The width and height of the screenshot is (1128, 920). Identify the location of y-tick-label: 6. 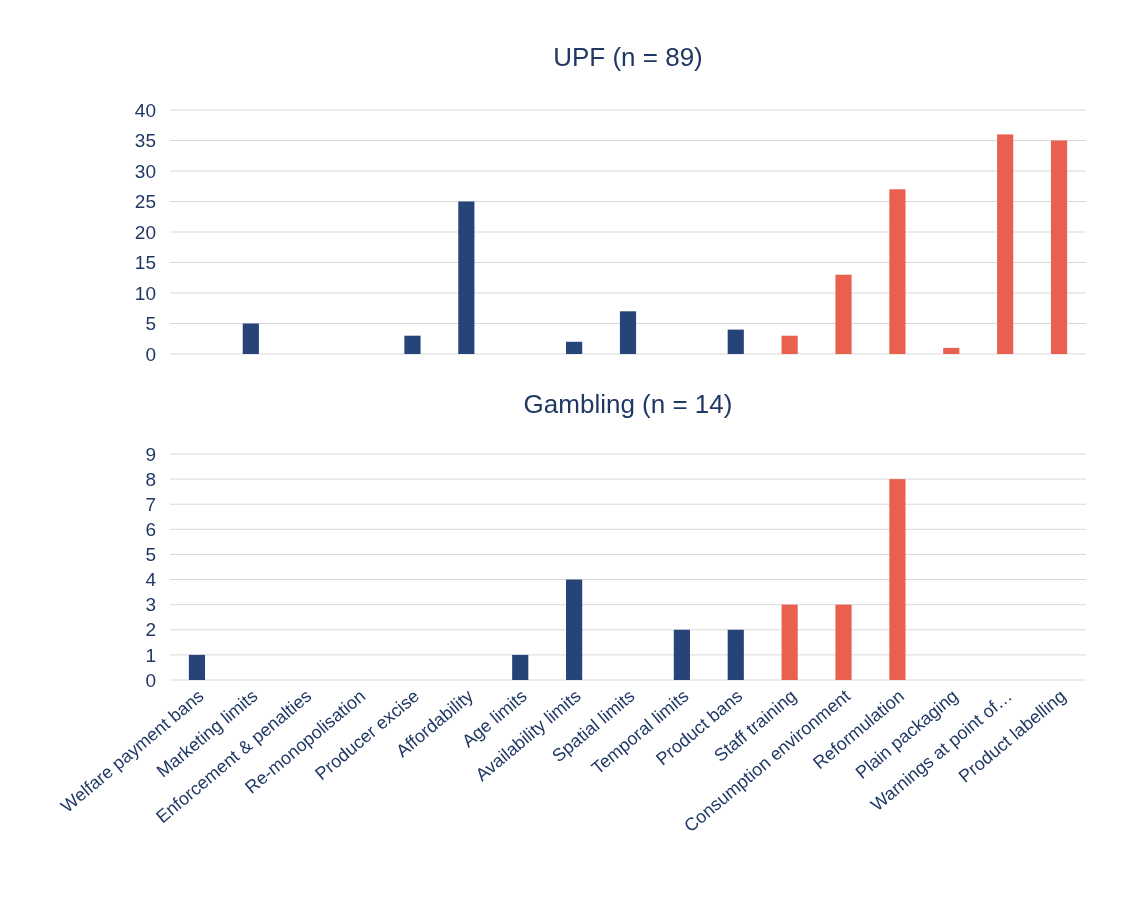
(150, 529).